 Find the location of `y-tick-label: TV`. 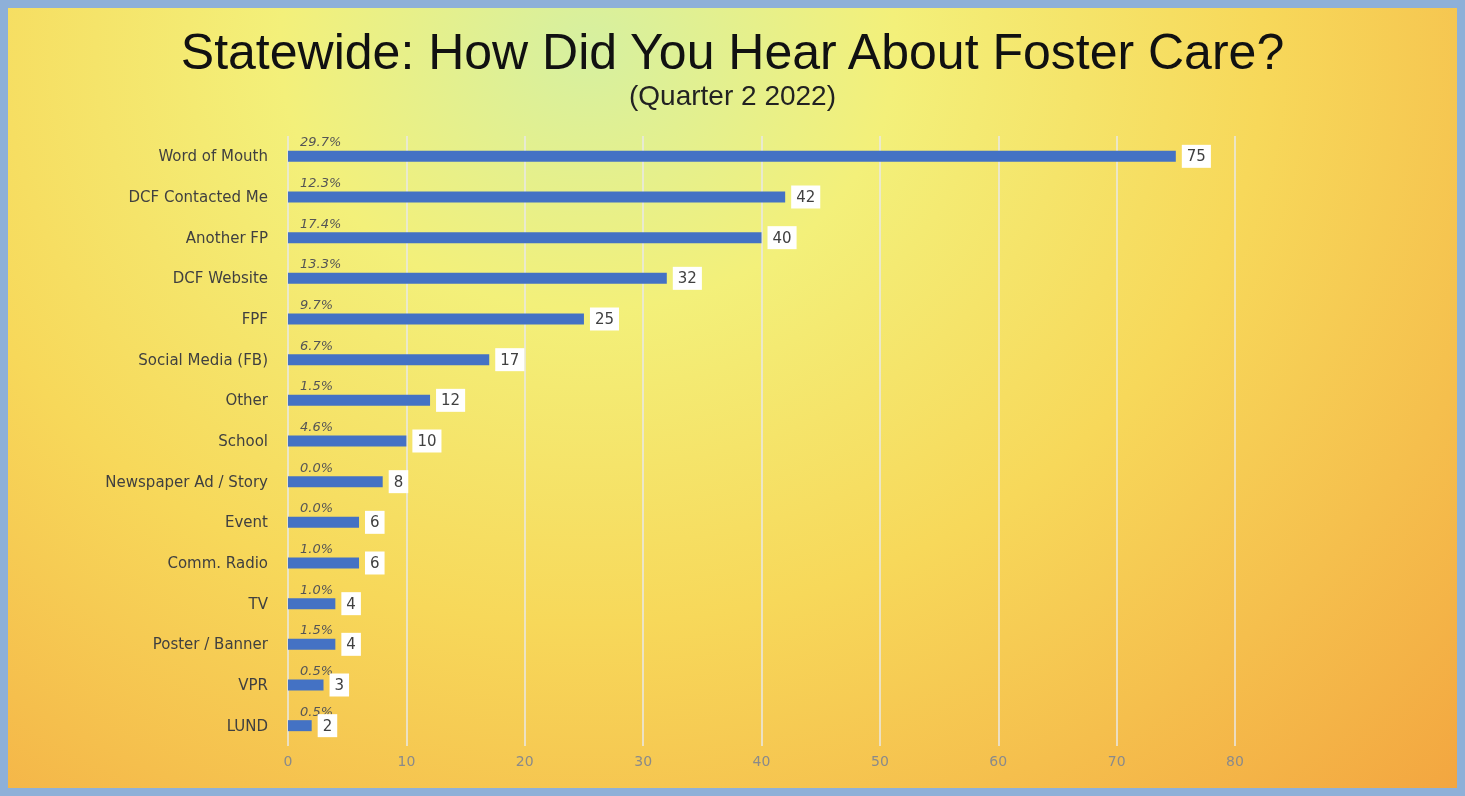

y-tick-label: TV is located at coordinates (258, 603).